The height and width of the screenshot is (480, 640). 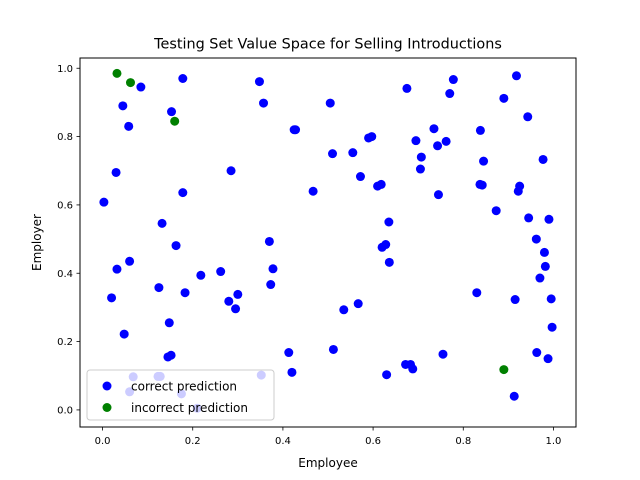 I want to click on x-tick-label: 0.4, so click(x=283, y=441).